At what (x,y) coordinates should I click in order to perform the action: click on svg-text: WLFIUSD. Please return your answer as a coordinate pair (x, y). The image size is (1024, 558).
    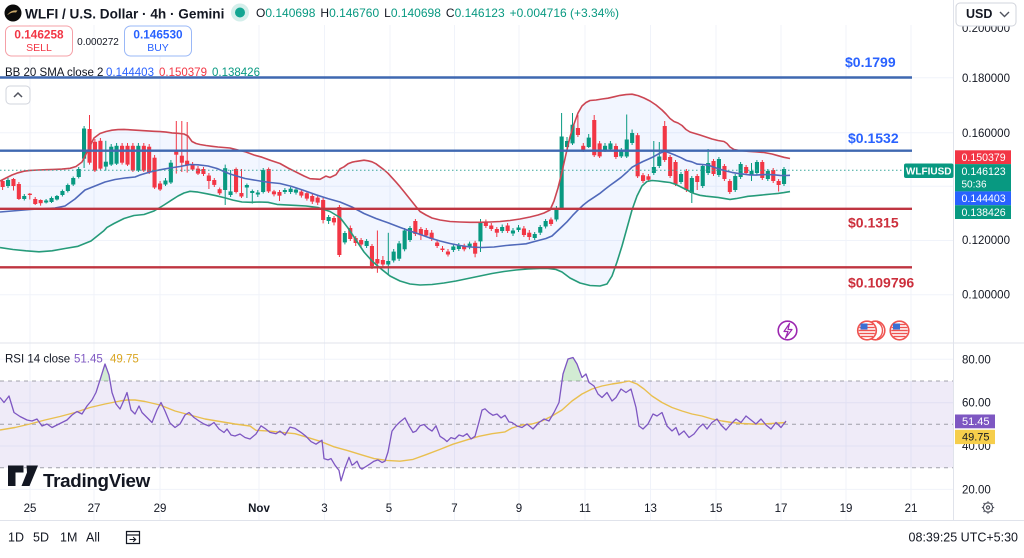
    Looking at the image, I should click on (929, 172).